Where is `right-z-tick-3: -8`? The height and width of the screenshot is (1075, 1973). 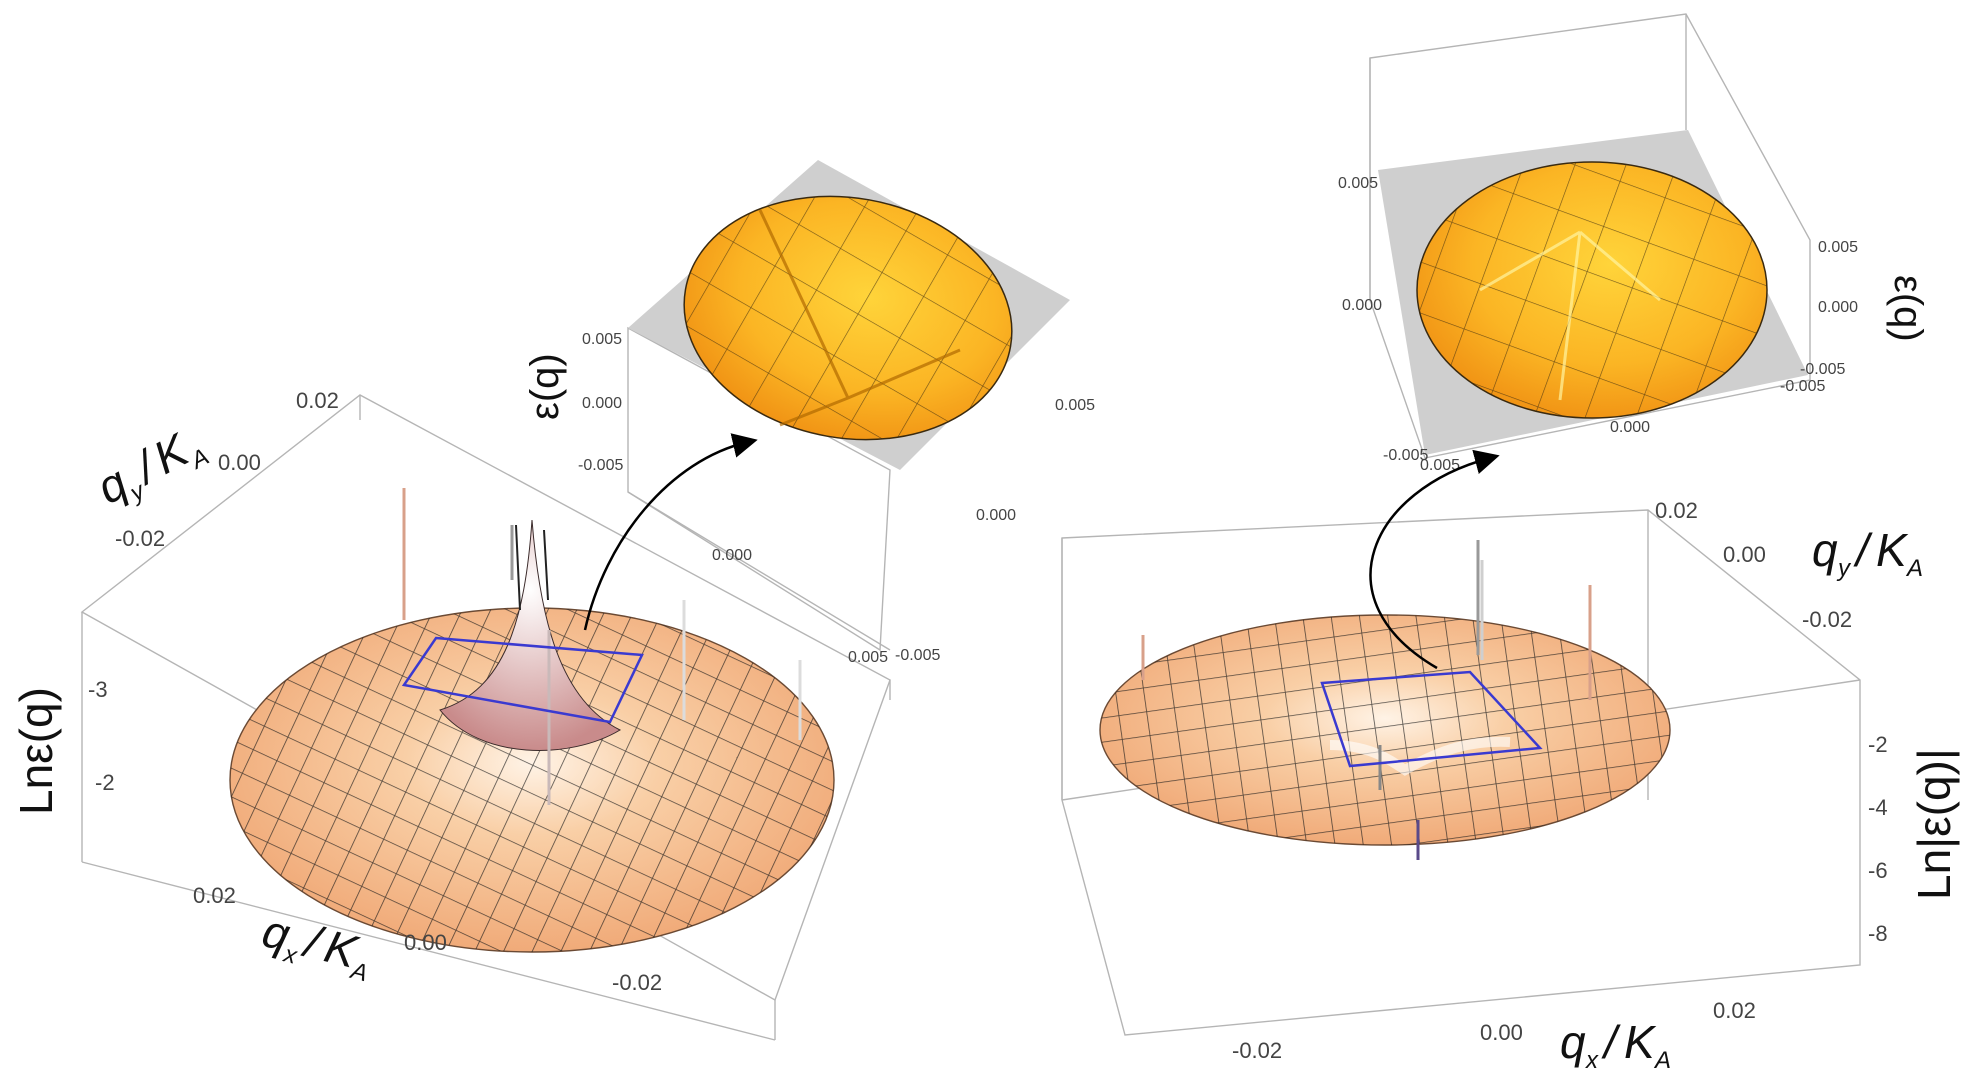 right-z-tick-3: -8 is located at coordinates (1878, 933).